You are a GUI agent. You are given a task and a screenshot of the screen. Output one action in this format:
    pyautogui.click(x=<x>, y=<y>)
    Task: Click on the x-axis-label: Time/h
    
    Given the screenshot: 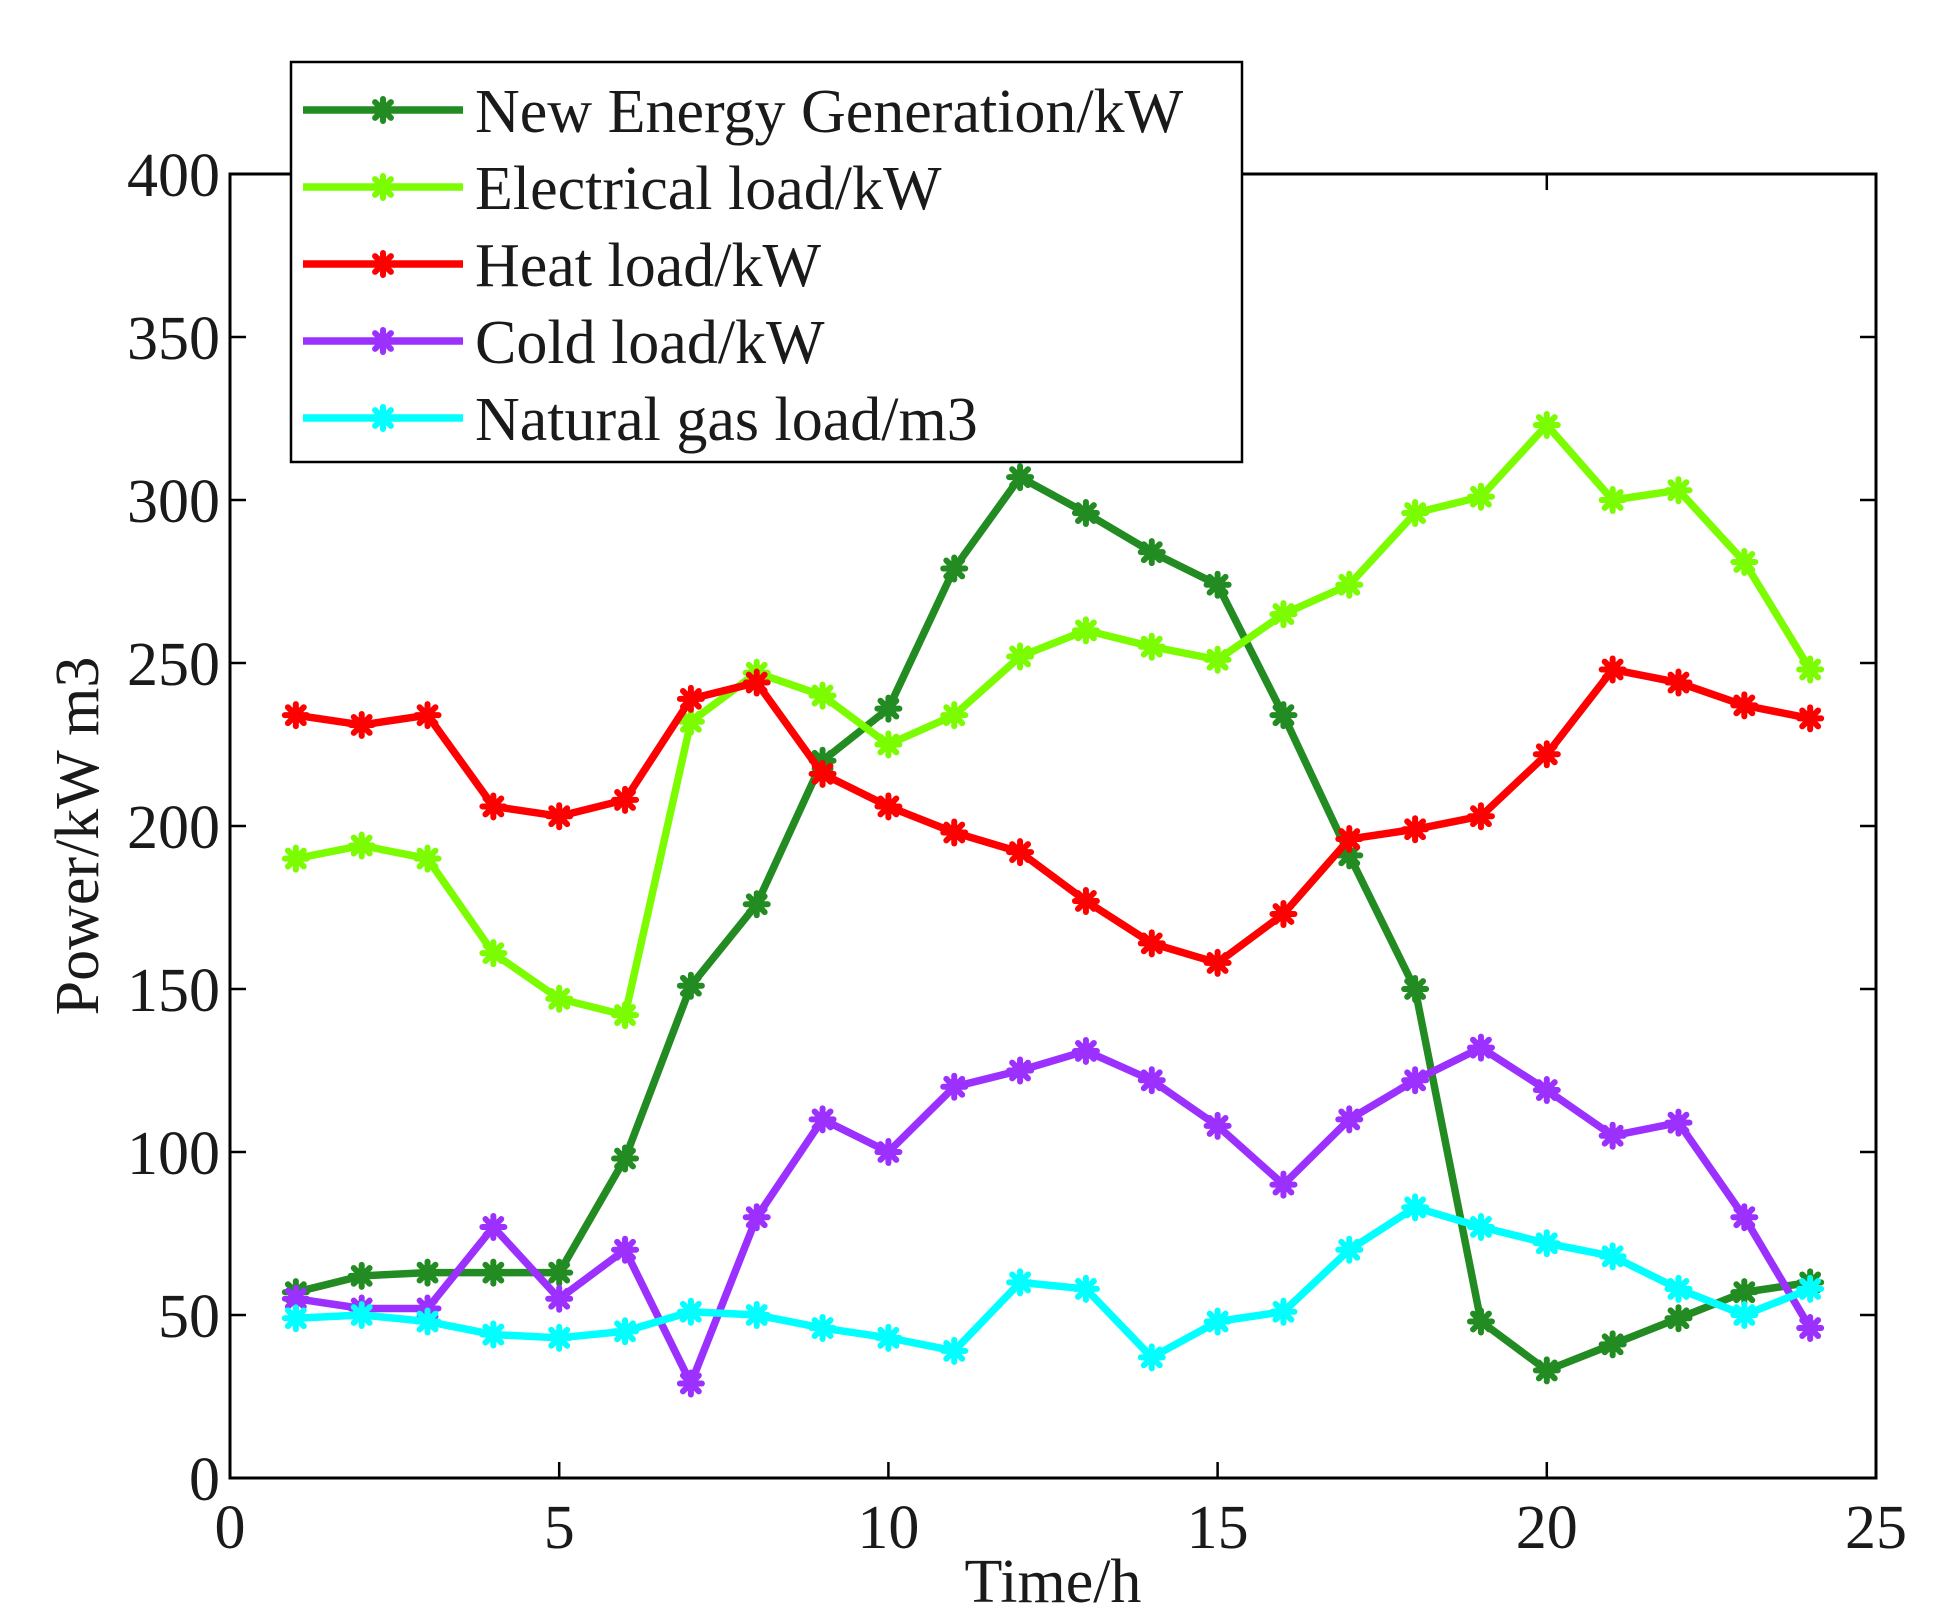 What is the action you would take?
    pyautogui.click(x=1053, y=1582)
    